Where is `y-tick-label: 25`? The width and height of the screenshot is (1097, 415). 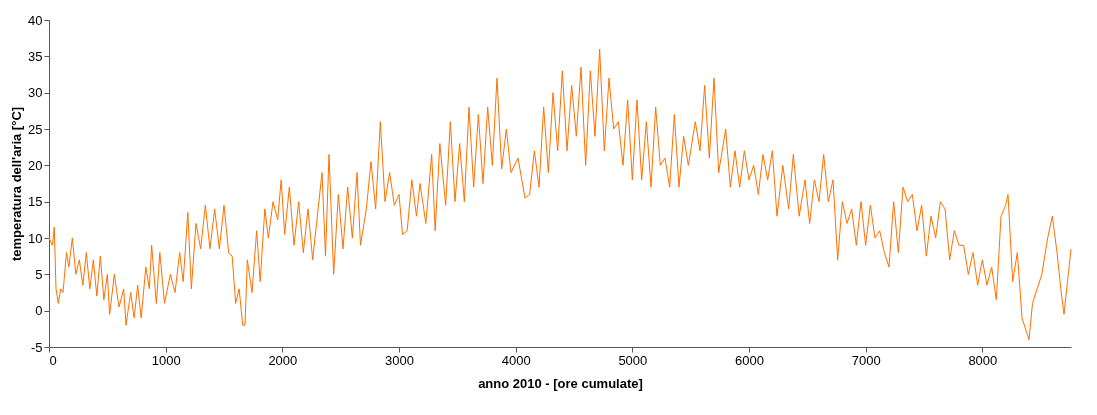
y-tick-label: 25 is located at coordinates (35, 129).